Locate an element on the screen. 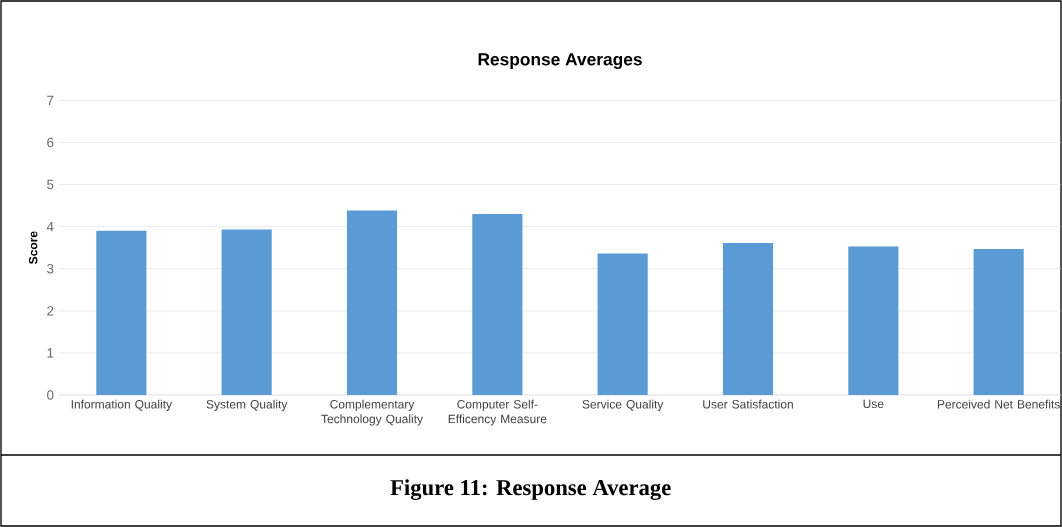  y-tick-label: 4 is located at coordinates (50, 227).